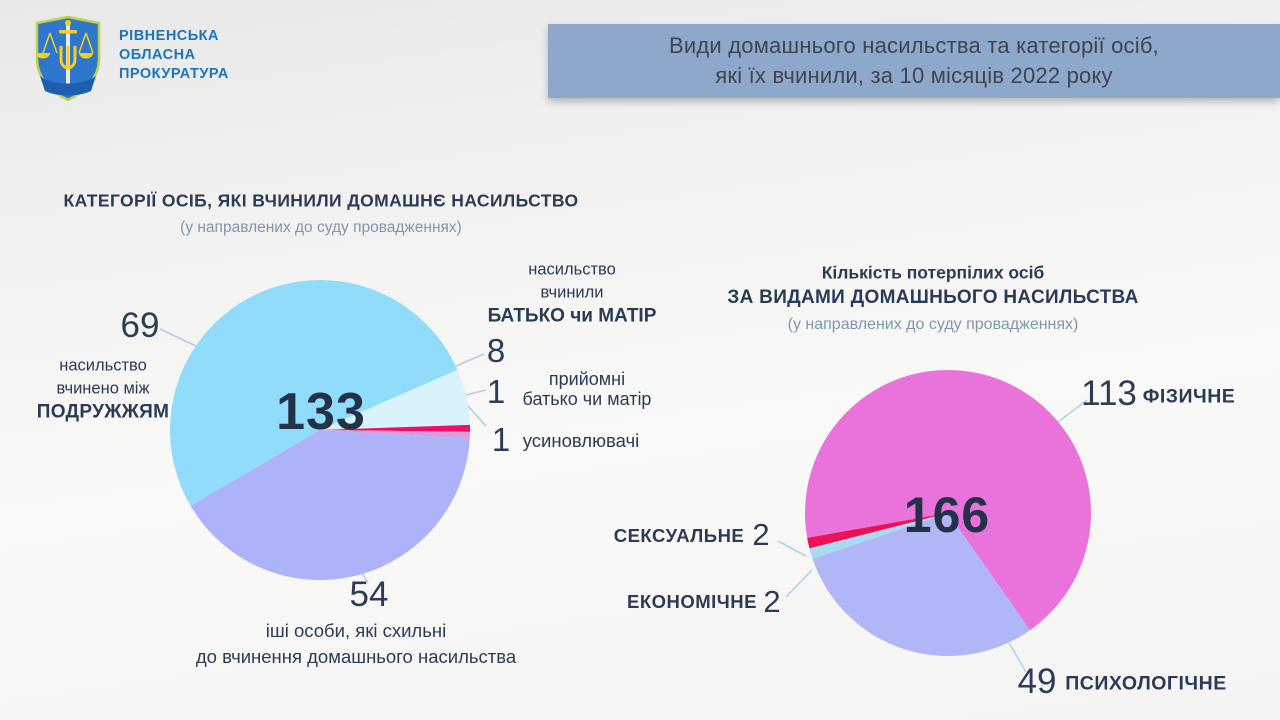  I want to click on org-name: РІВНЕНСЬКА ОБЛАСНА ПРОКУРАТУРА, so click(174, 49).